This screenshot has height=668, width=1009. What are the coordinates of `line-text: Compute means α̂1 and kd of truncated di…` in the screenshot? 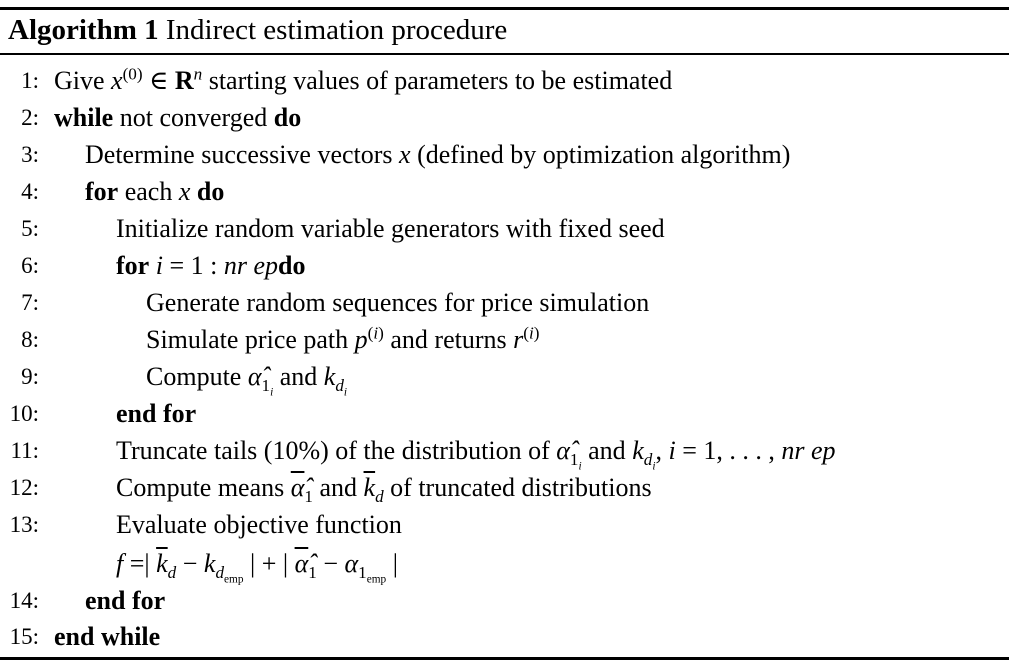 It's located at (384, 487).